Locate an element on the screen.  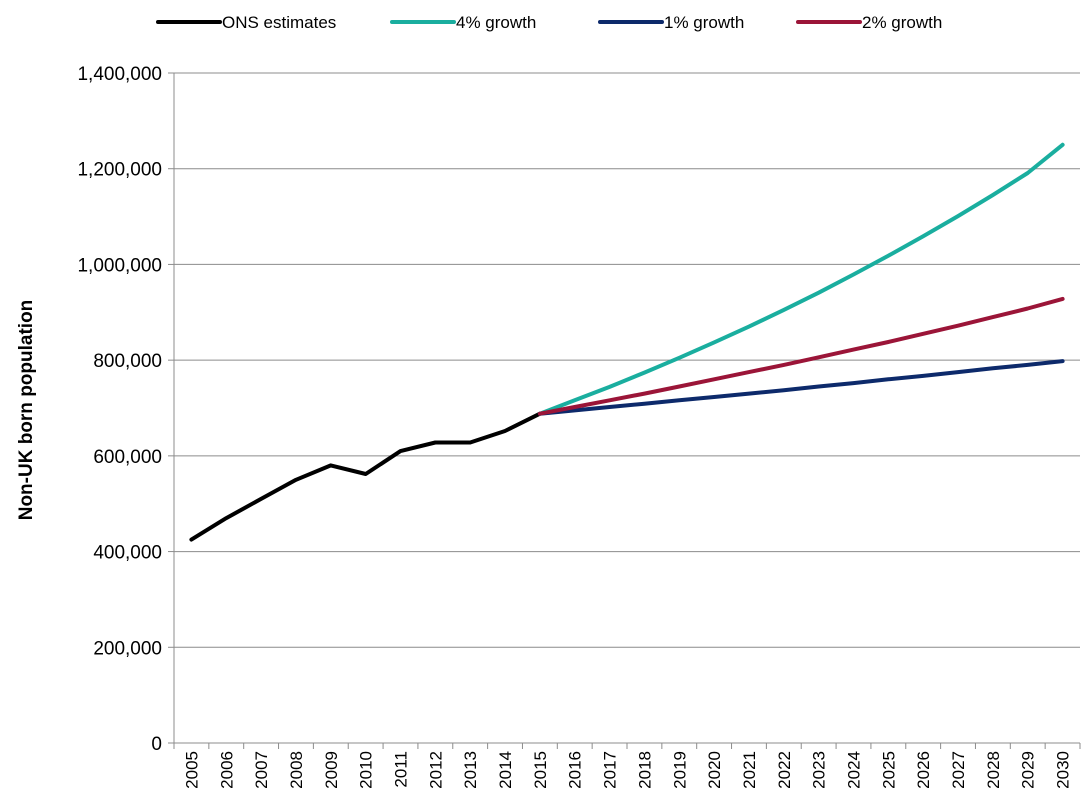
x-tick-label: 2020 is located at coordinates (714, 770).